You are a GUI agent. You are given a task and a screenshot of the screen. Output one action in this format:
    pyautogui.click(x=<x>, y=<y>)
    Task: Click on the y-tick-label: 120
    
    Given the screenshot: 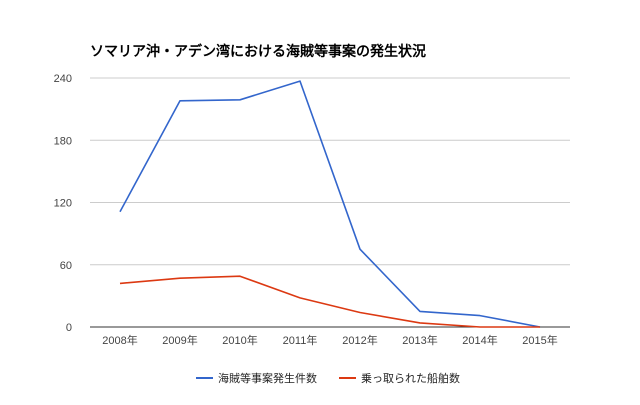 What is the action you would take?
    pyautogui.click(x=63, y=204)
    